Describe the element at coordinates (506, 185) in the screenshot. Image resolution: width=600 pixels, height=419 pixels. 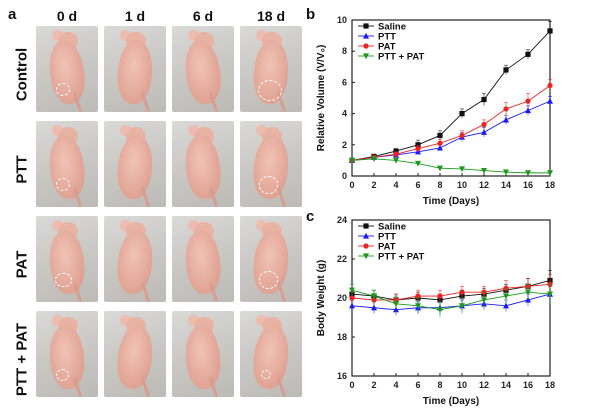
I see `x-tick-label: 14` at that location.